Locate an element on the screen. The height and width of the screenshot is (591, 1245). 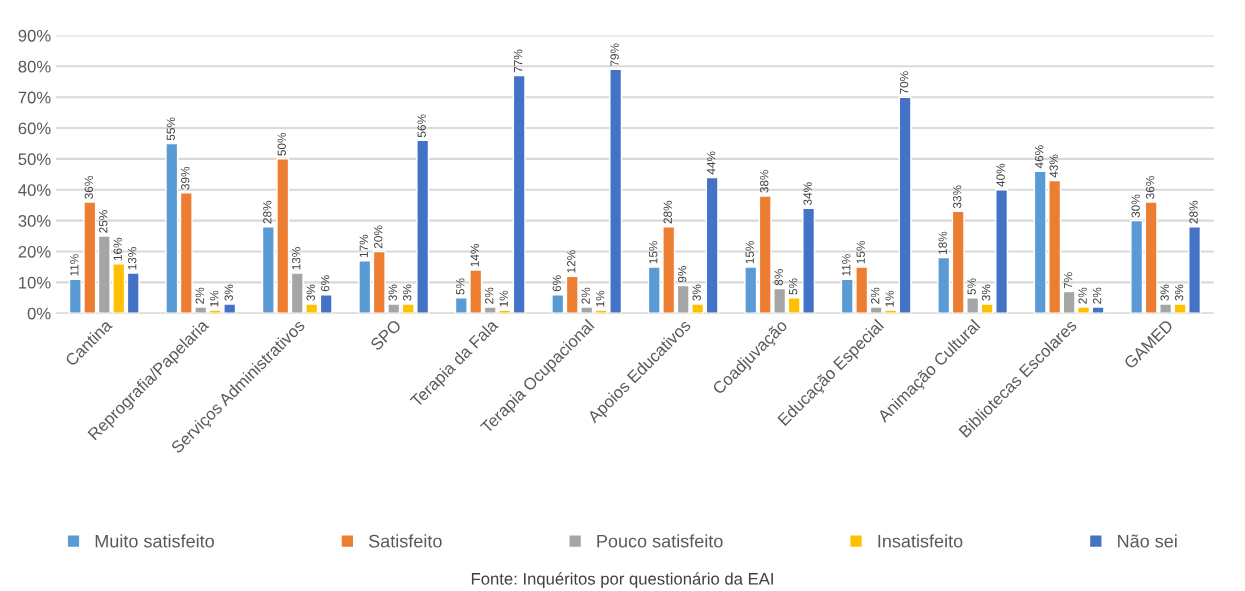
data-label: 44% is located at coordinates (711, 163).